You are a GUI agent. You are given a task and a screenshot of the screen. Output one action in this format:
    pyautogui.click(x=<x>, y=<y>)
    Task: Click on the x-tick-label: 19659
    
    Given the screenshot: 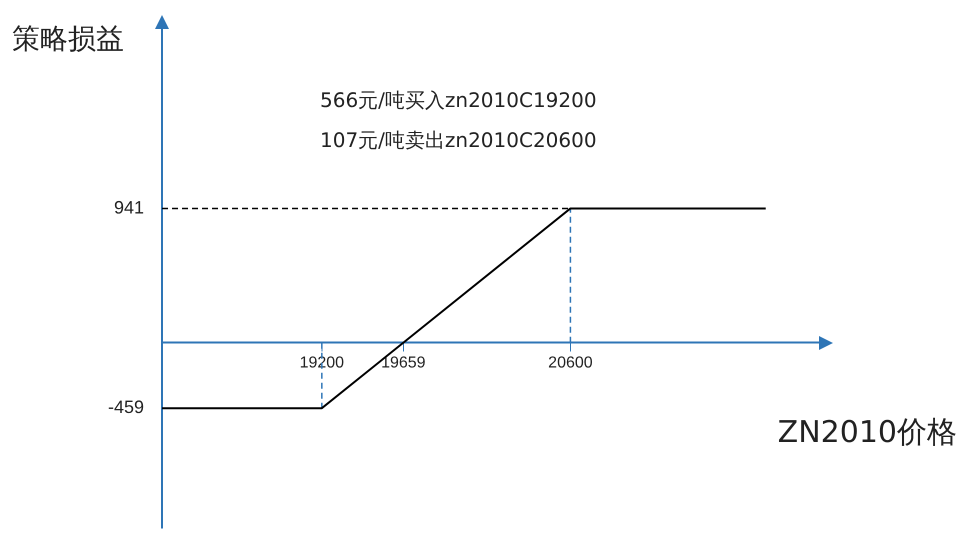 What is the action you would take?
    pyautogui.click(x=403, y=363)
    